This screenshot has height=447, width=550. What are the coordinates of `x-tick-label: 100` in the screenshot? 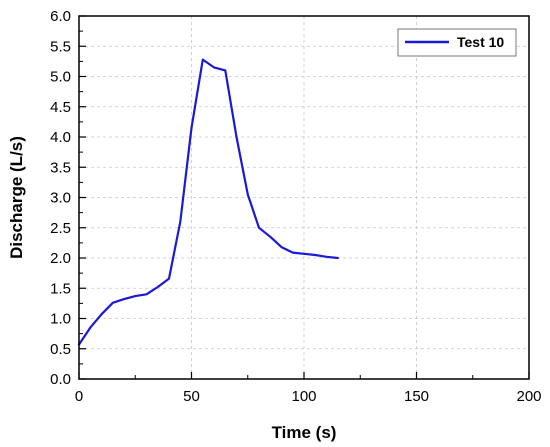 It's located at (303, 396).